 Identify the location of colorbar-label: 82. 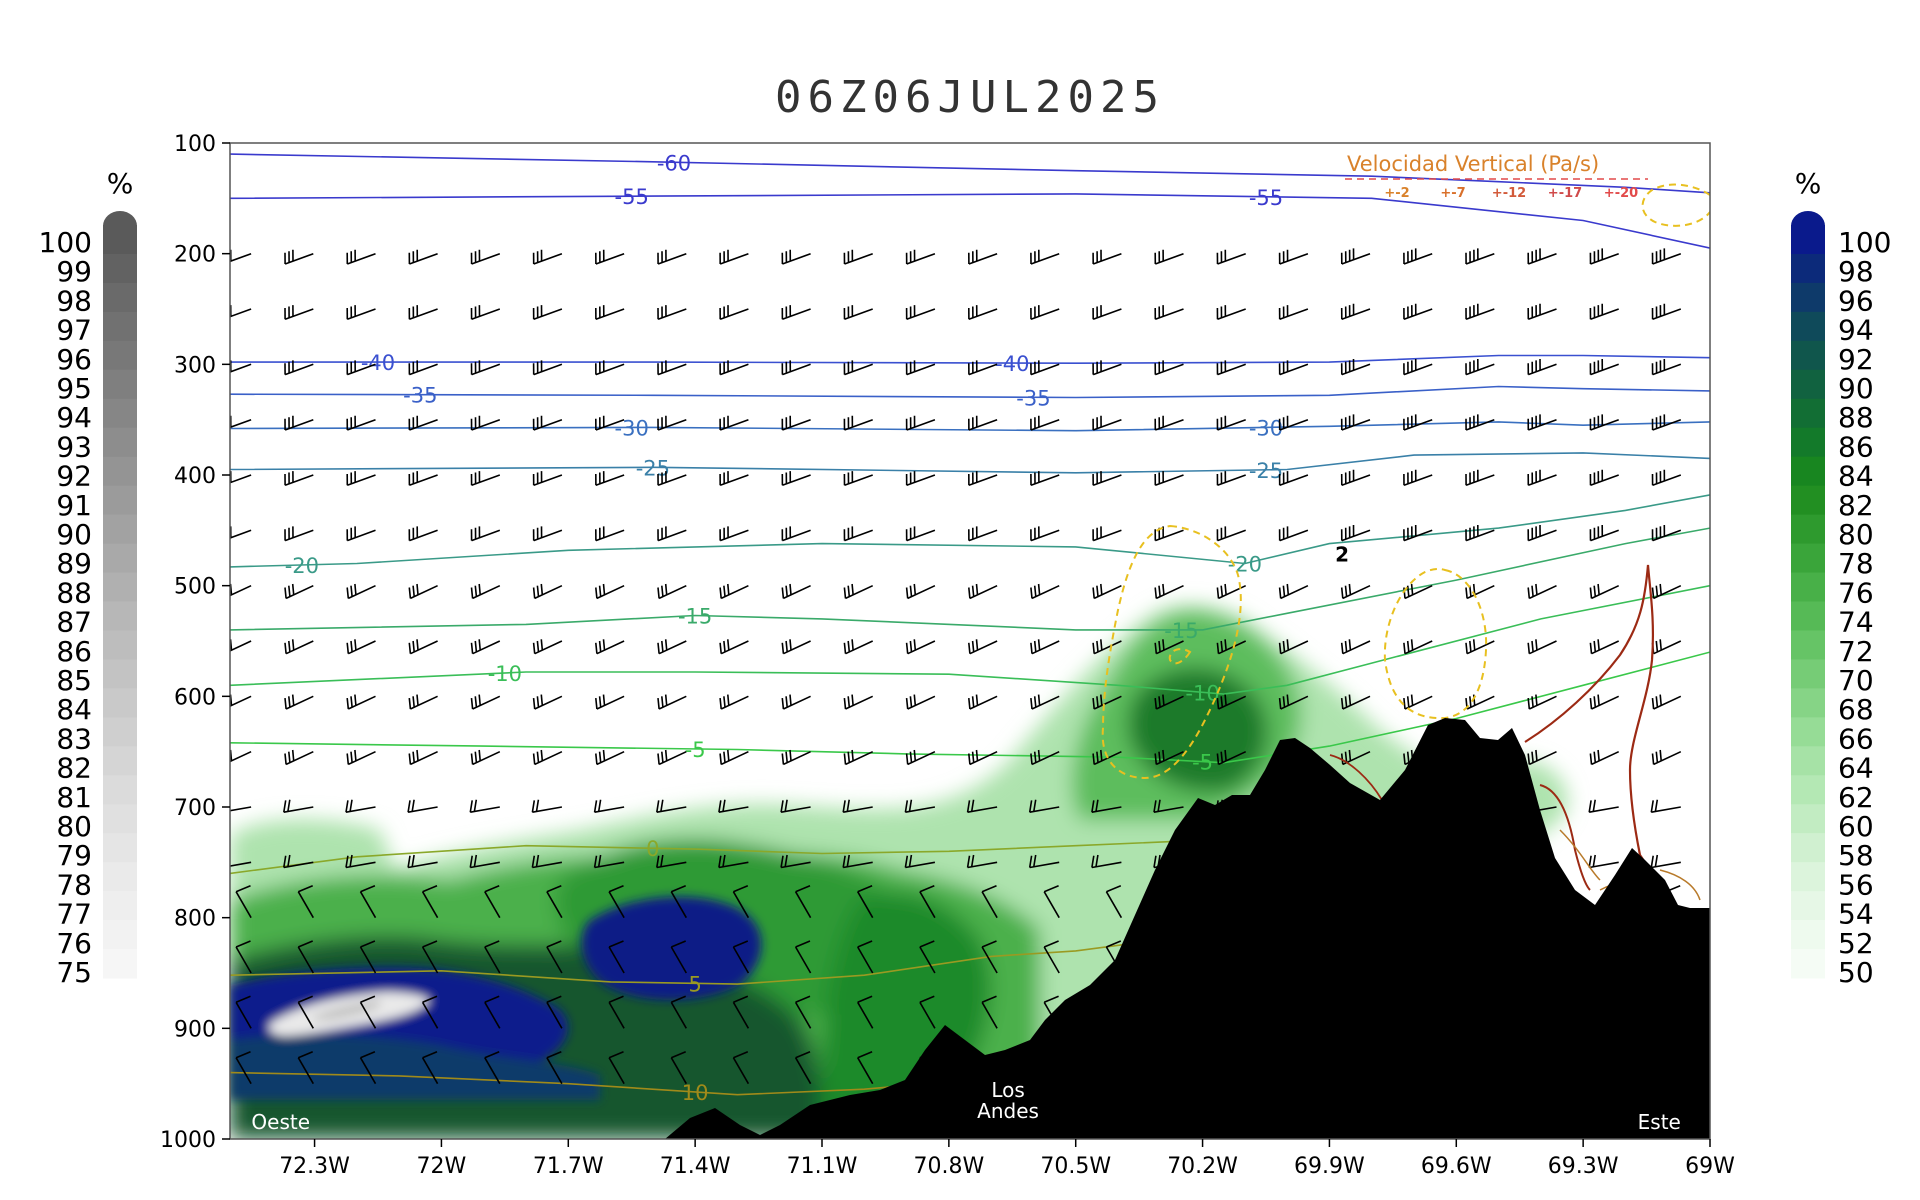
(1856, 505).